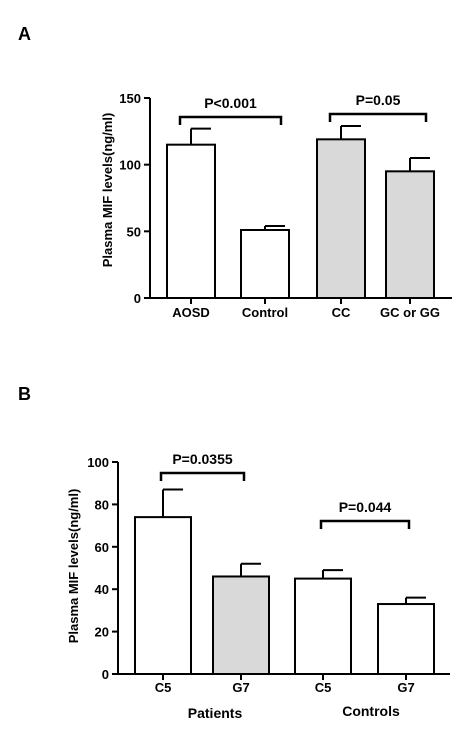 The width and height of the screenshot is (474, 736). Describe the element at coordinates (230, 103) in the screenshot. I see `panel-a-p-value: P<0.001` at that location.